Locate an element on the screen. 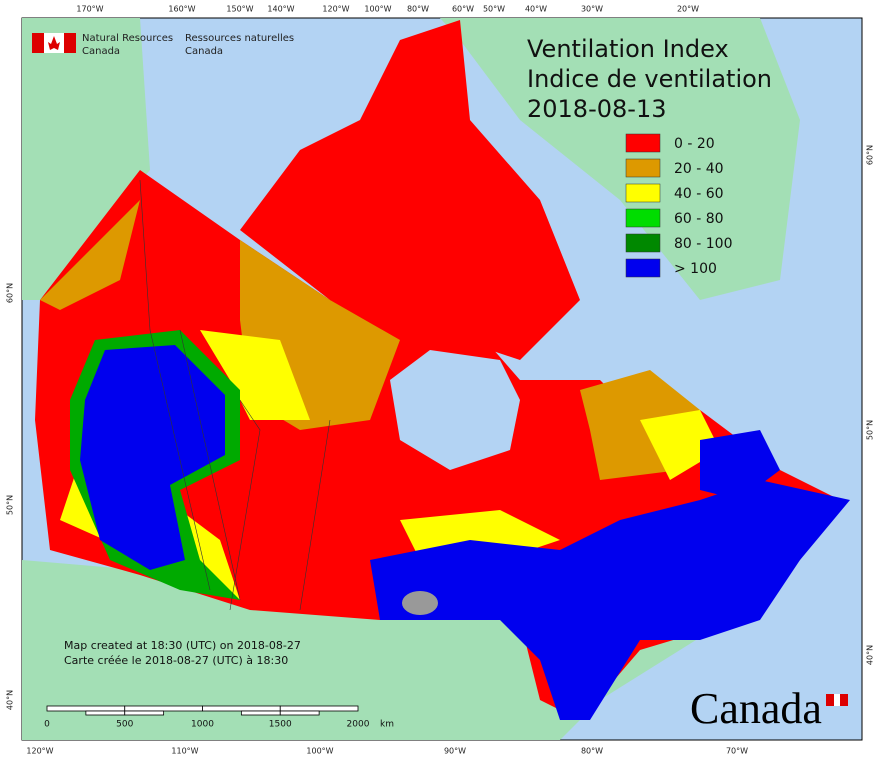 This screenshot has height=764, width=880. org-en: Canada is located at coordinates (101, 51).